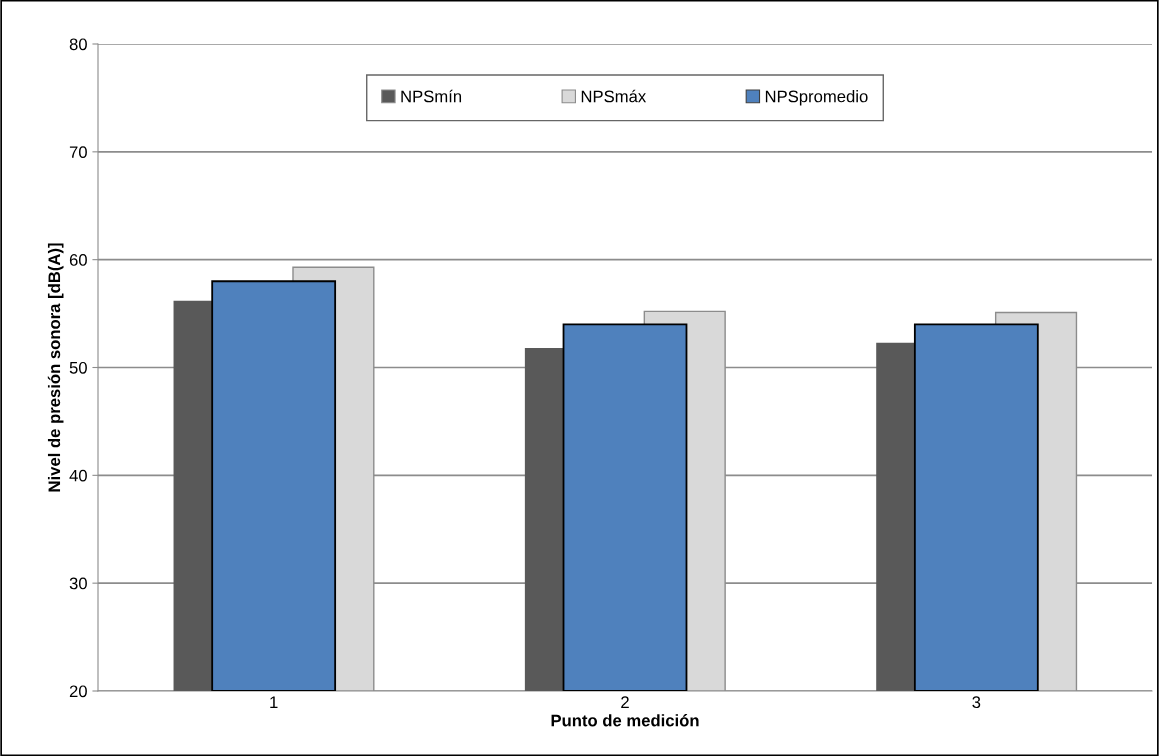 Image resolution: width=1159 pixels, height=756 pixels. I want to click on y-tick-label: 50, so click(78, 367).